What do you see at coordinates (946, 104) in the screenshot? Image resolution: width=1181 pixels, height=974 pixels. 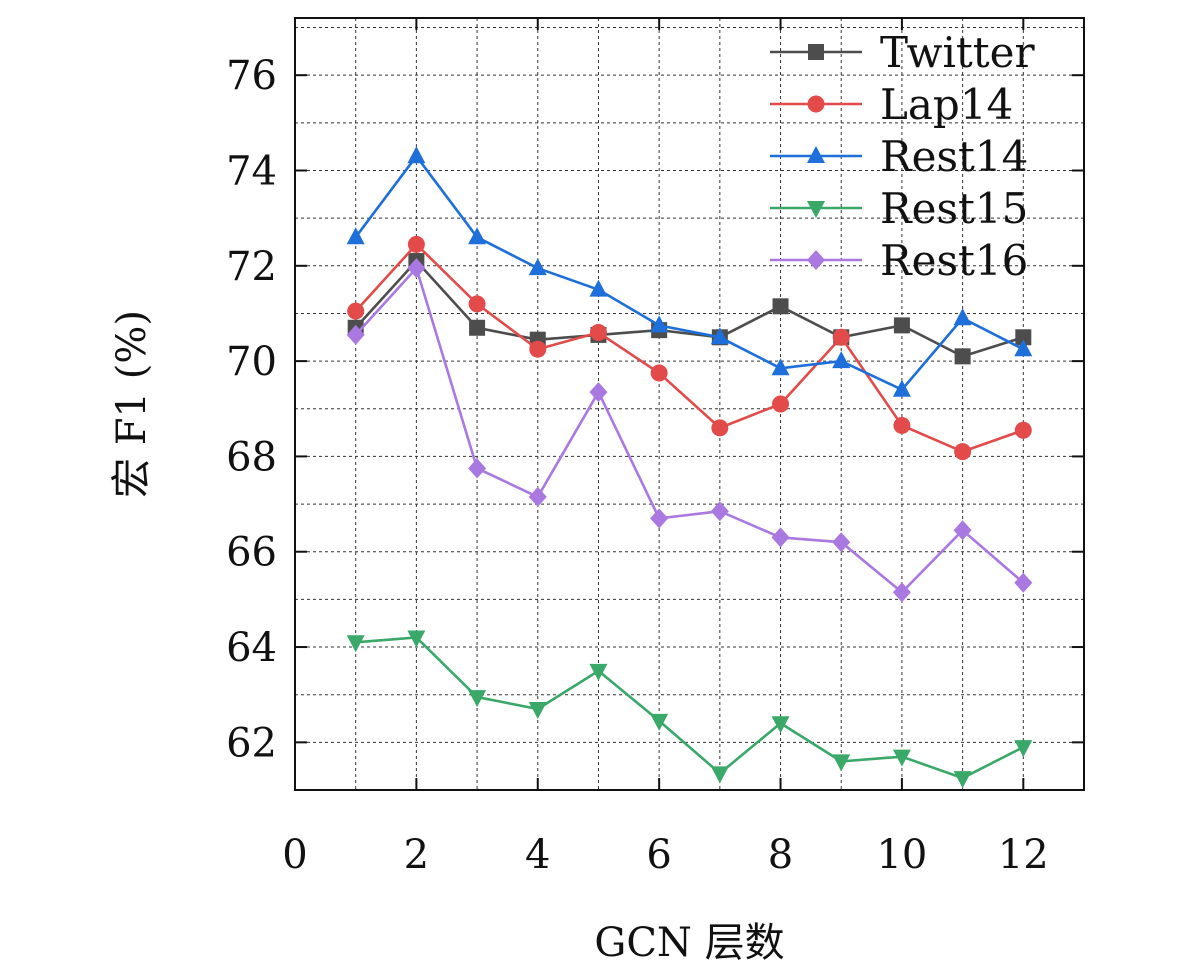 I see `legend-label: Lap14` at bounding box center [946, 104].